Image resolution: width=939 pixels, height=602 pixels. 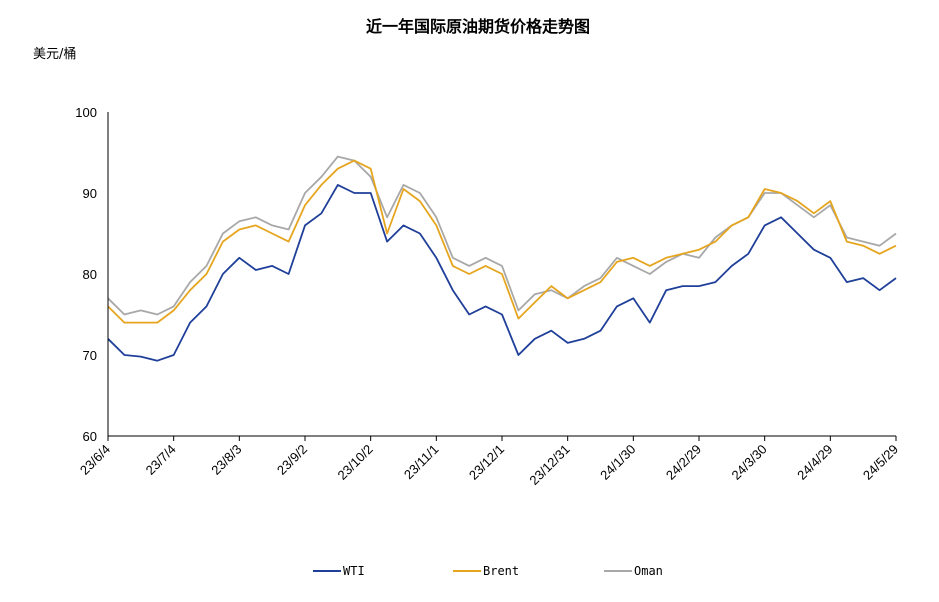 I want to click on y-axis-ticks: 60 70 80 90 100, so click(x=86, y=274).